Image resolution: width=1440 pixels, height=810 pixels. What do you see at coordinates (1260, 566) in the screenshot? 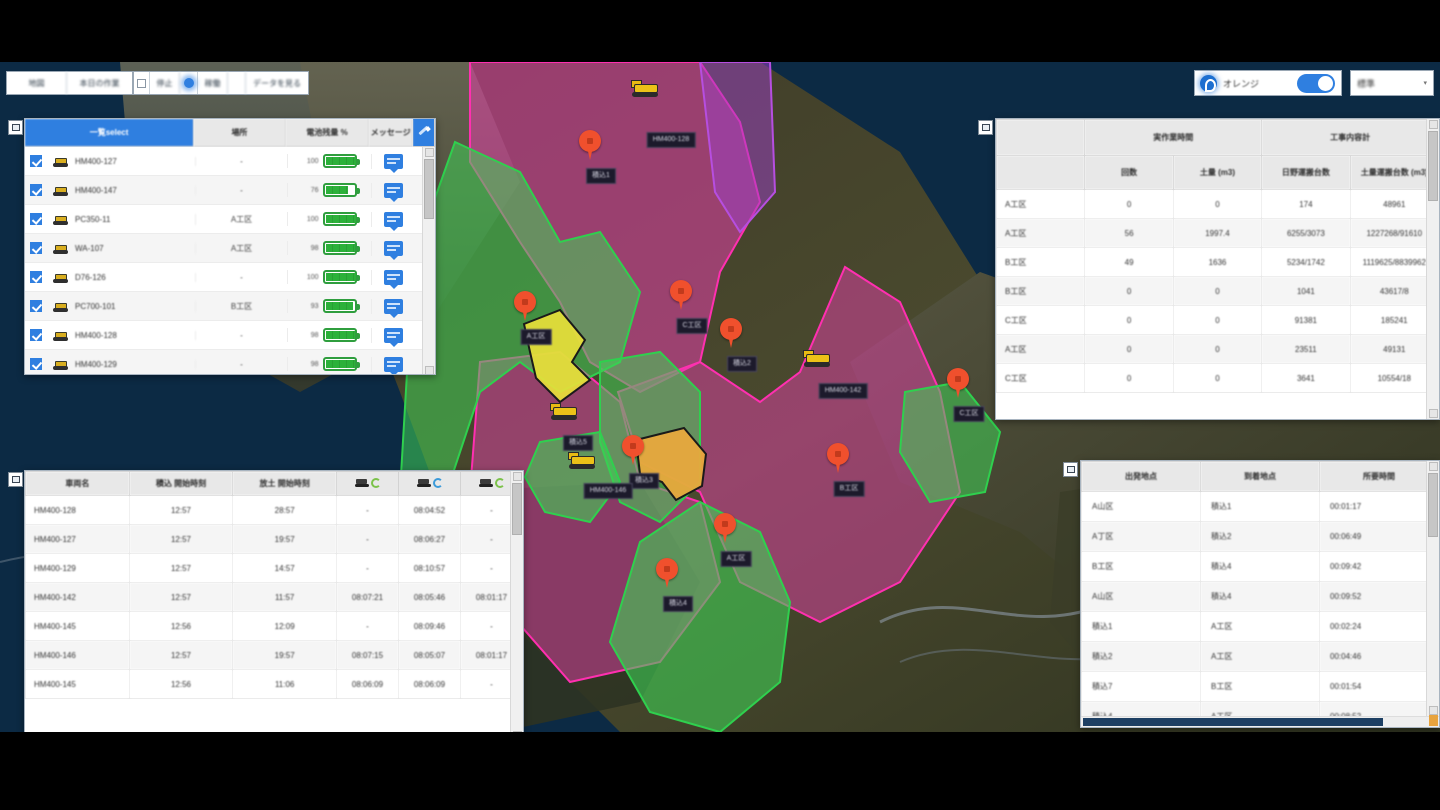
I see `table-row: B工区 積込4 00:09:42` at bounding box center [1260, 566].